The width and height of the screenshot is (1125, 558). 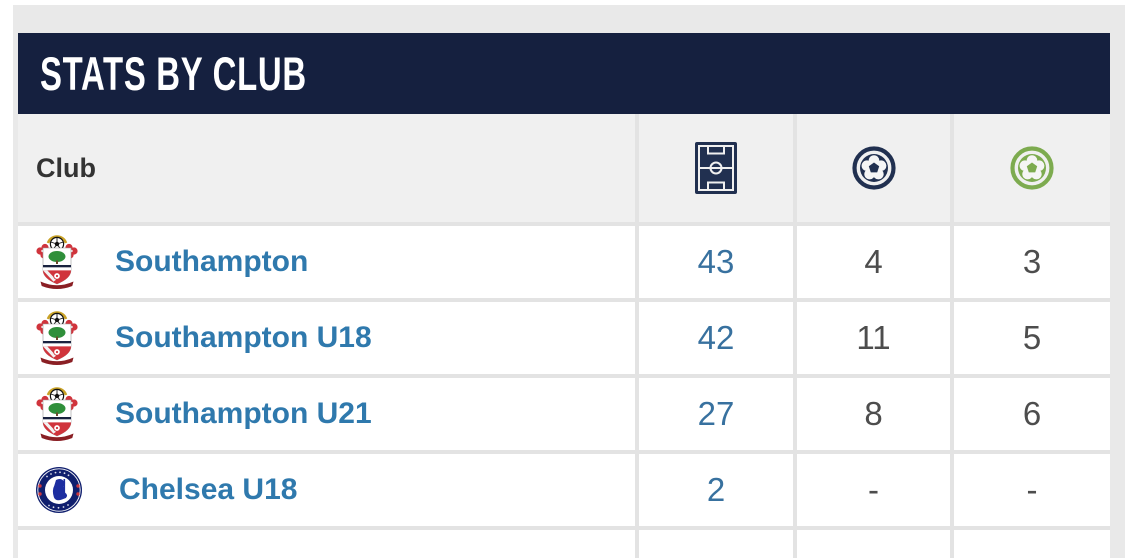 I want to click on appearances-column-header, so click(x=716, y=168).